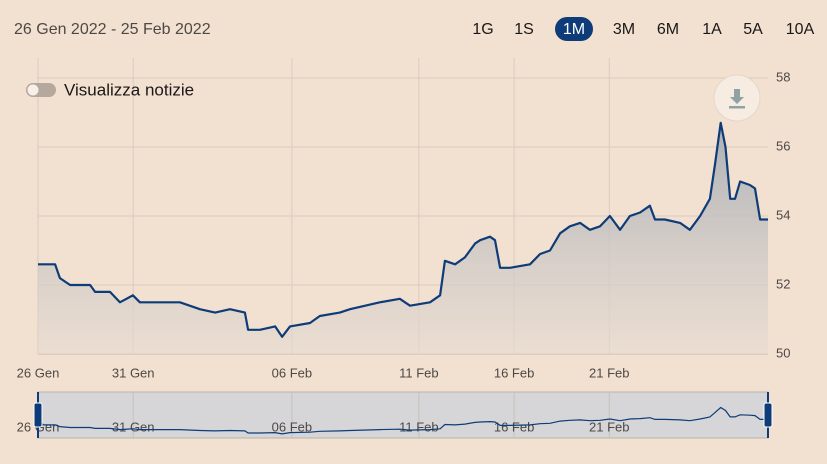  I want to click on range-button: 1S, so click(524, 29).